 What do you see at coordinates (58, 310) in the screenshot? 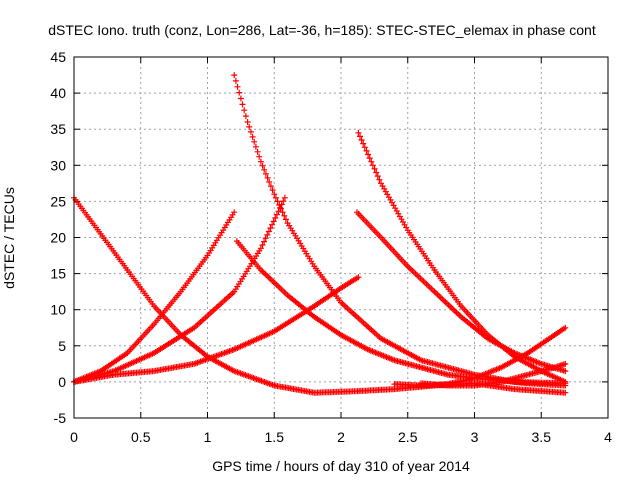
I see `y-tick-label: 10` at bounding box center [58, 310].